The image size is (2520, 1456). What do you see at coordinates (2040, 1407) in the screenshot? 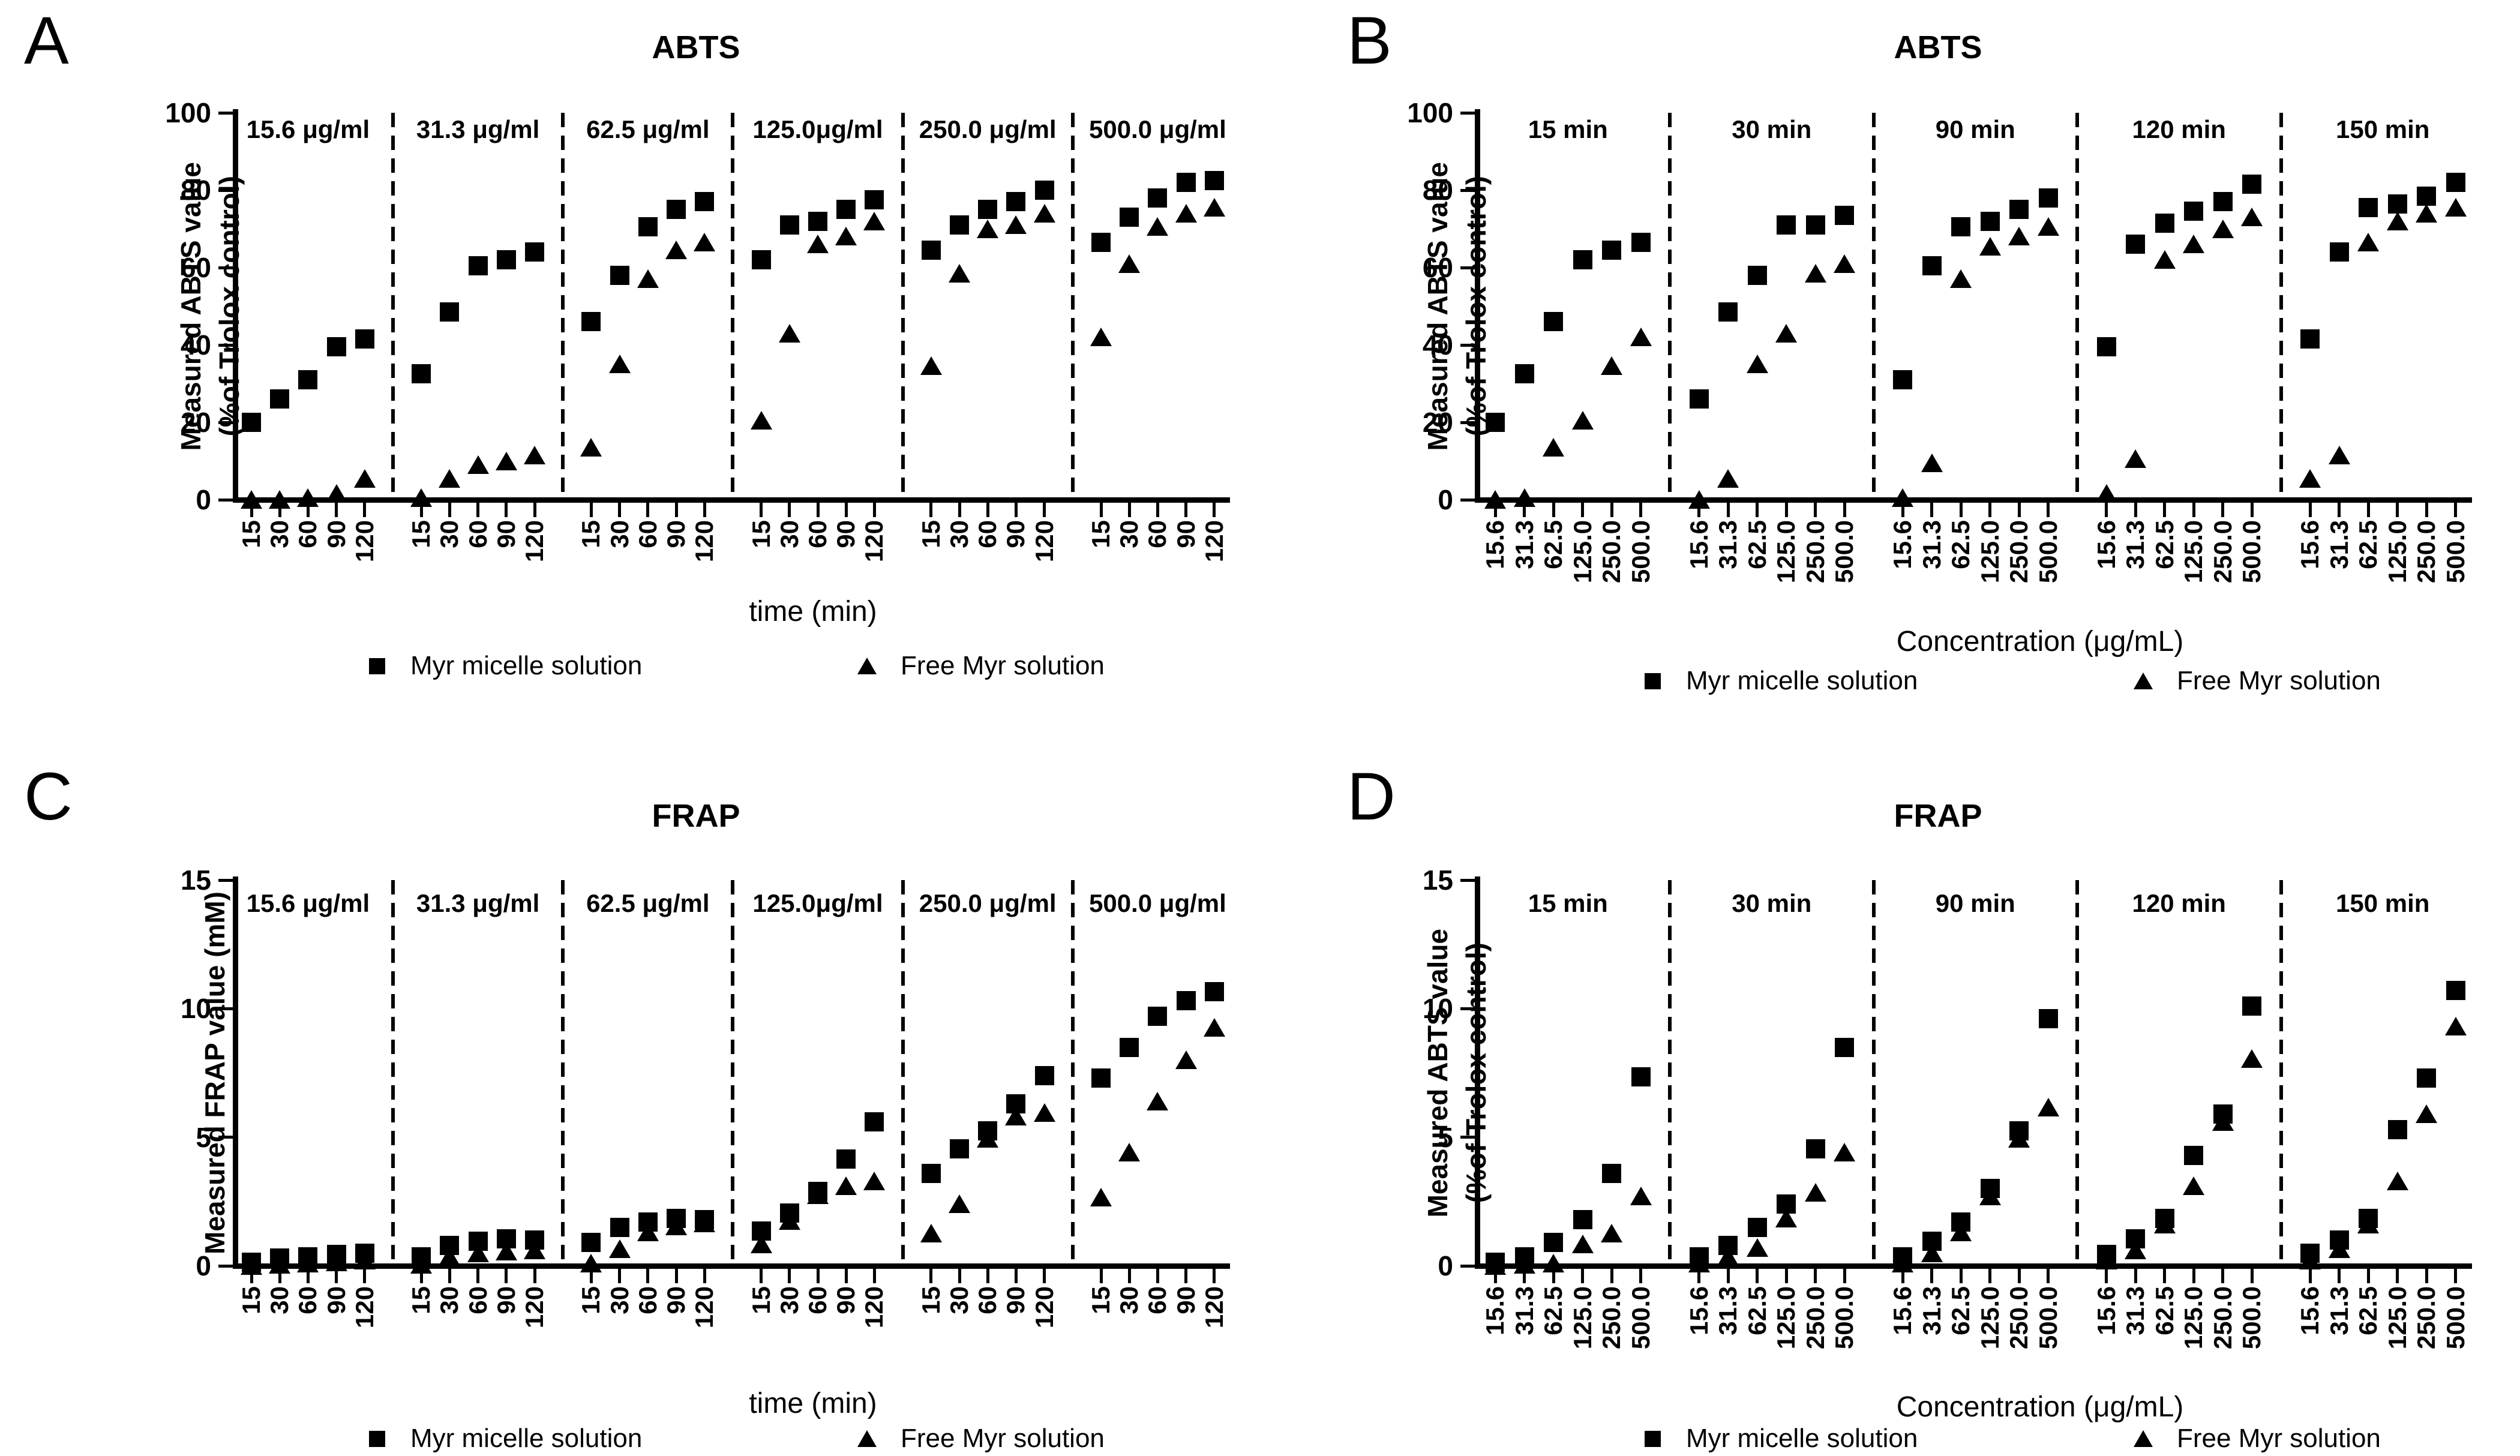
I see `x-axis-title: Concentration (μg/mL)` at bounding box center [2040, 1407].